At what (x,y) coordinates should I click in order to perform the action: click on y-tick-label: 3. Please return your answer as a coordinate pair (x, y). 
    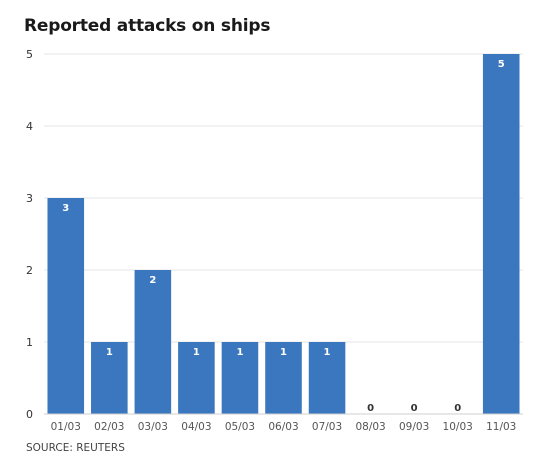
    Looking at the image, I should click on (29, 198).